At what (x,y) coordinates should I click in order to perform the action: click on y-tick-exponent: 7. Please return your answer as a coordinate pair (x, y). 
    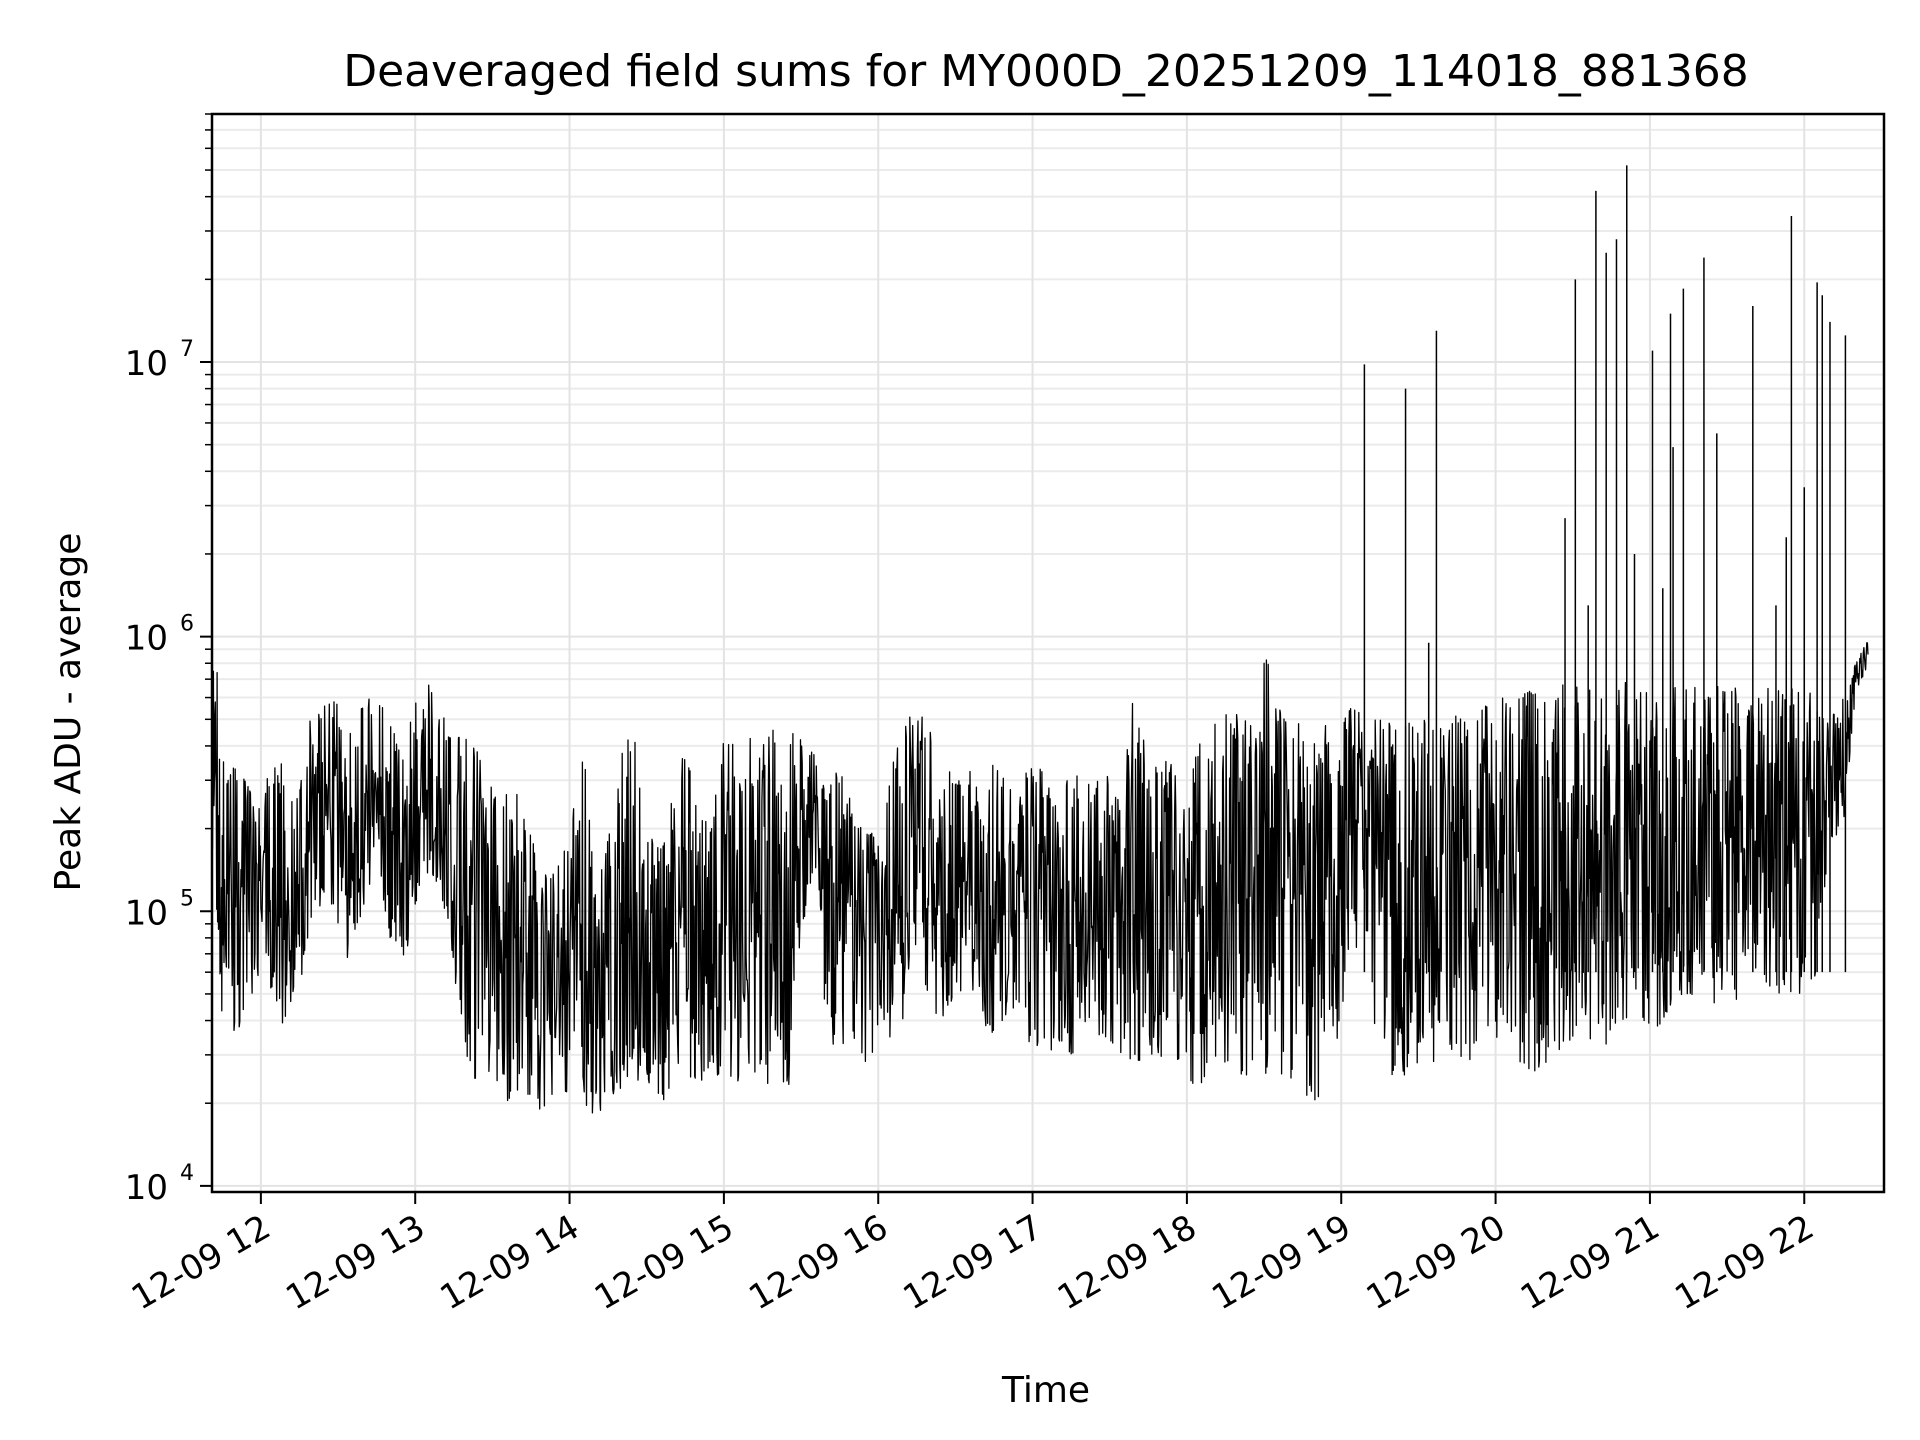
    Looking at the image, I should click on (187, 349).